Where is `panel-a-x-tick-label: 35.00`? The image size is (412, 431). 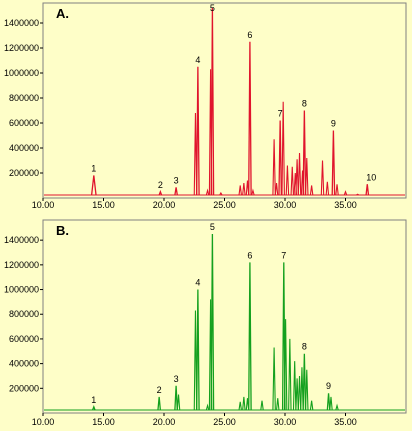 panel-a-x-tick-label: 35.00 is located at coordinates (345, 205).